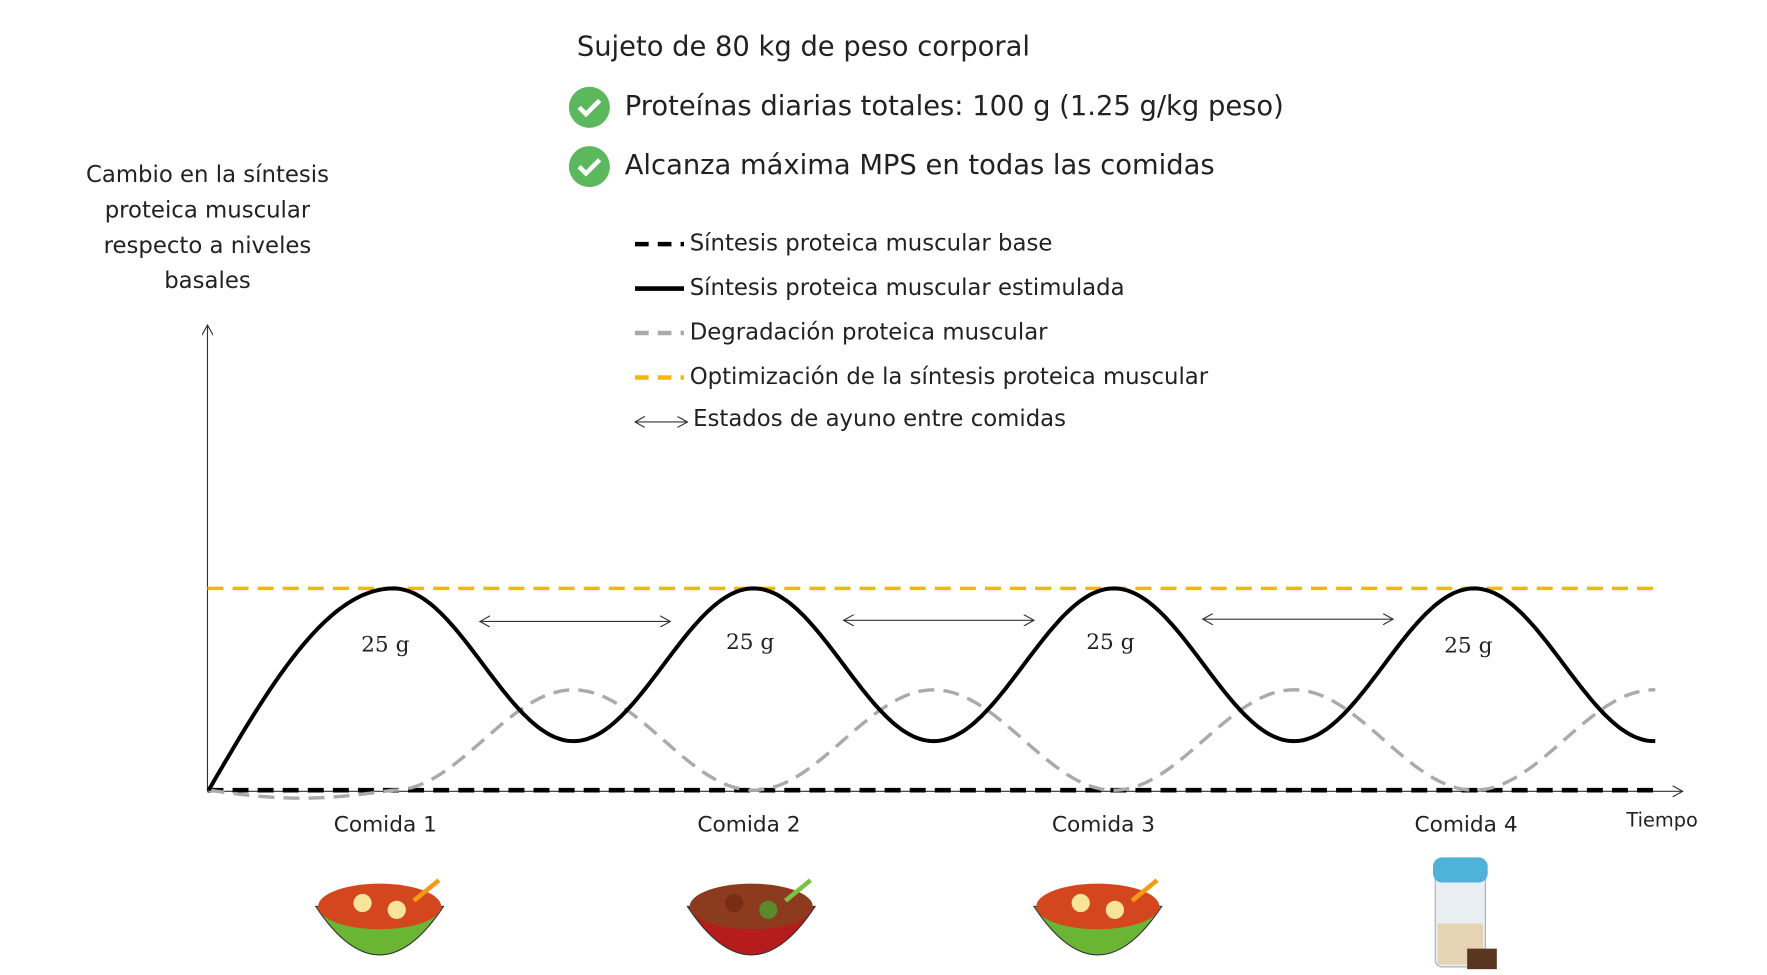 This screenshot has width=1767, height=975. I want to click on degradation-curve, so click(932, 744).